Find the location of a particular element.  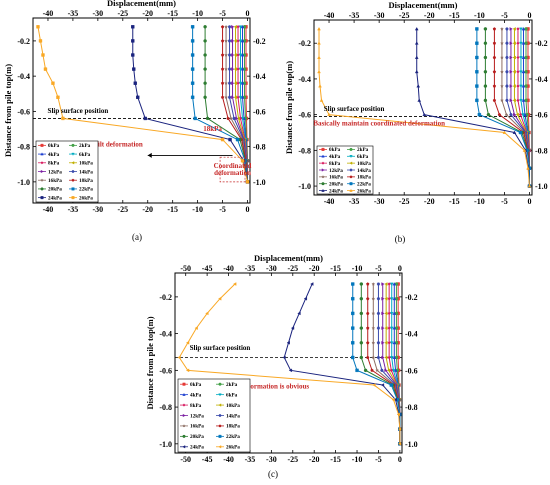

x-tick-label-bottom: -10 is located at coordinates (479, 201).